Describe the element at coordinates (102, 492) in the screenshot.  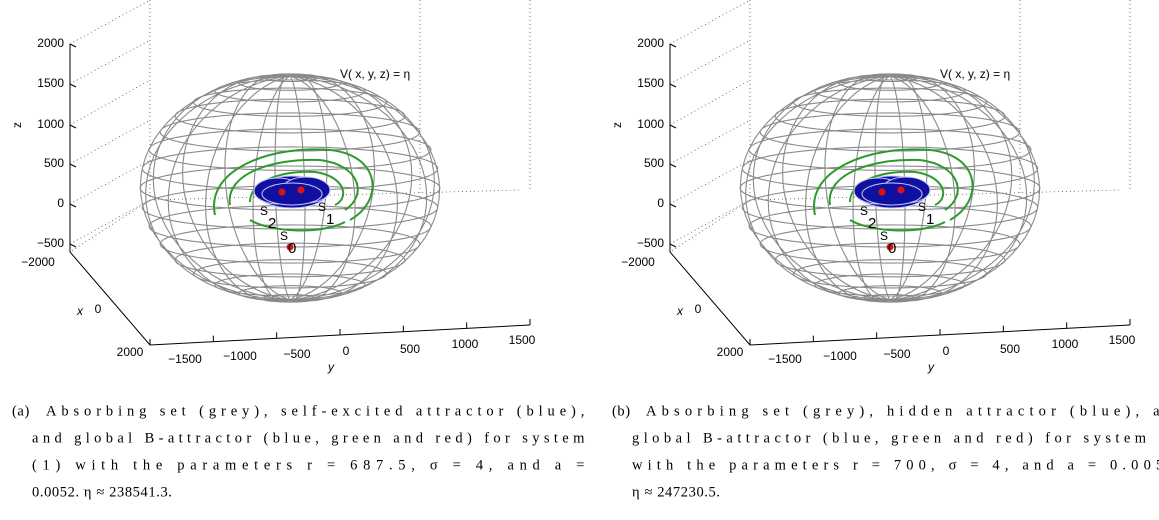
I see `caption-line: 0.0052. η ≈ 238541.3.` at that location.